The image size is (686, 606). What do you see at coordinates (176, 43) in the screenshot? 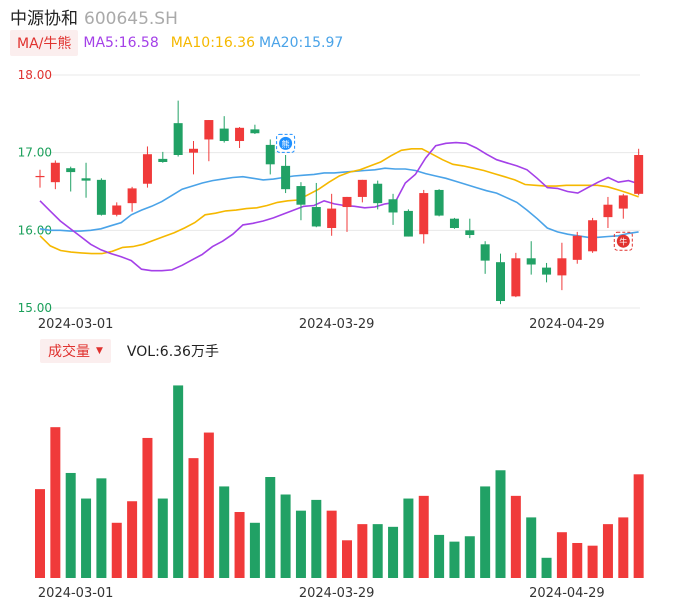
I see `ma-legend: MA/牛熊 MA5:16.58 MA10:16.36 MA20:15.97` at bounding box center [176, 43].